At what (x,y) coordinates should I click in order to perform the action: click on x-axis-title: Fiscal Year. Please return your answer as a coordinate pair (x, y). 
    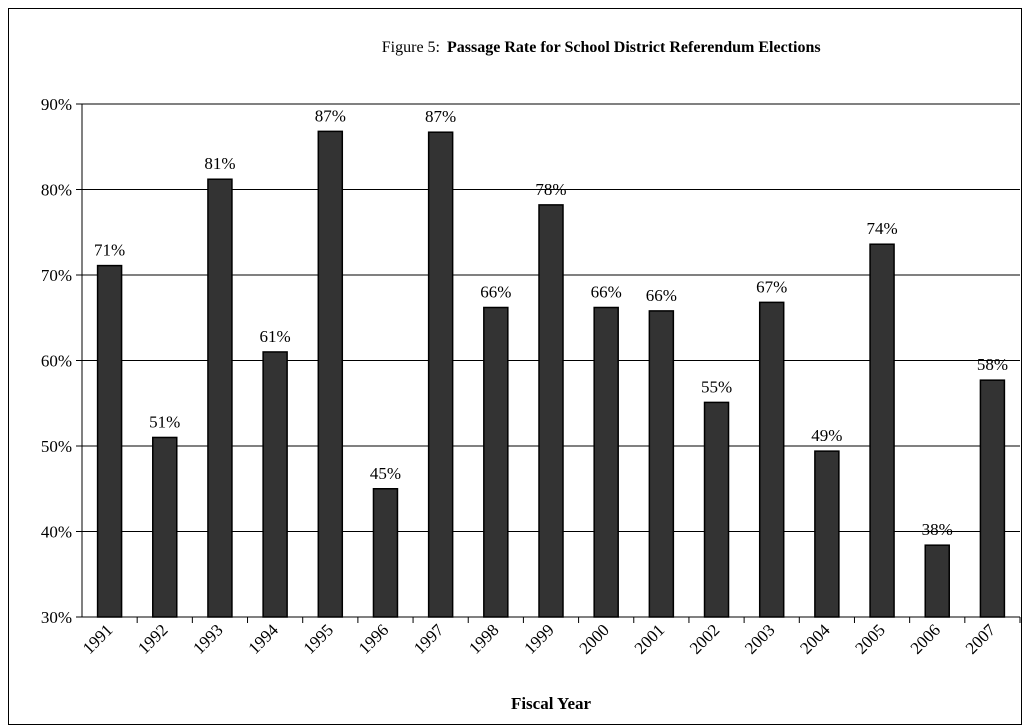
    Looking at the image, I should click on (551, 703).